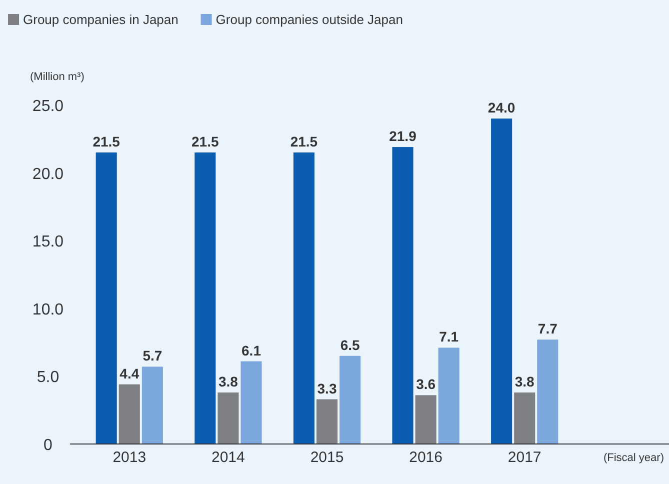 The height and width of the screenshot is (484, 669). What do you see at coordinates (403, 136) in the screenshot?
I see `data-label: 21.9` at bounding box center [403, 136].